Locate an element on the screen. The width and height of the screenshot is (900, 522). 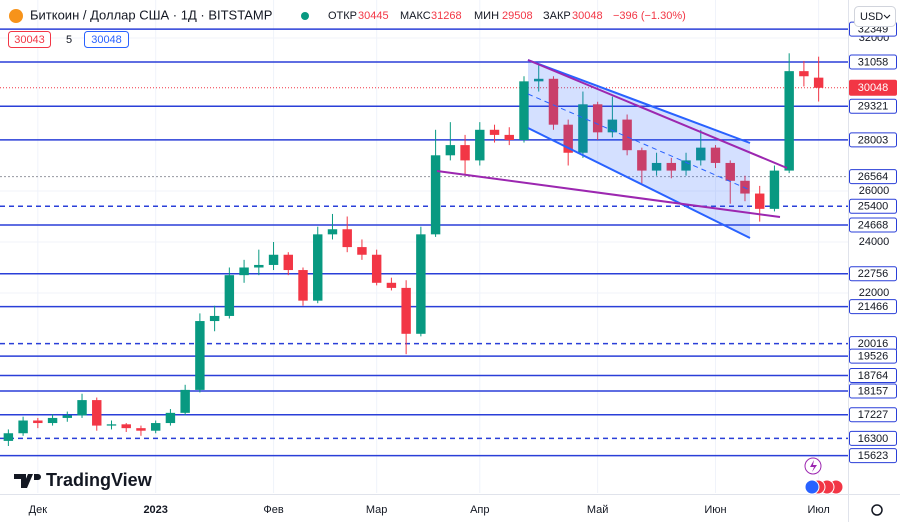
currency-button is located at coordinates (875, 16).